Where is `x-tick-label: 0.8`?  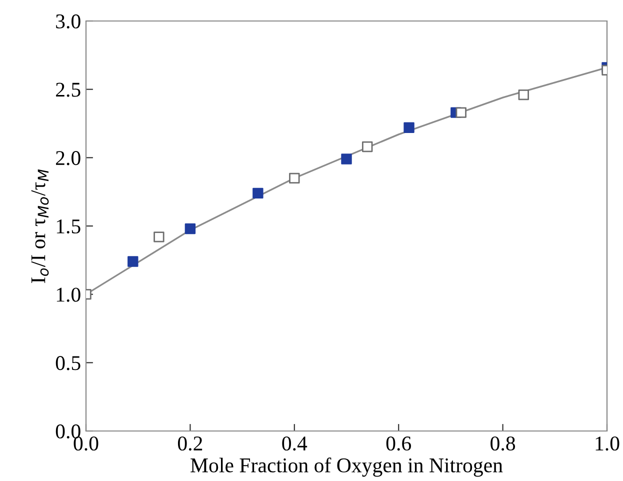
x-tick-label: 0.8 is located at coordinates (503, 443).